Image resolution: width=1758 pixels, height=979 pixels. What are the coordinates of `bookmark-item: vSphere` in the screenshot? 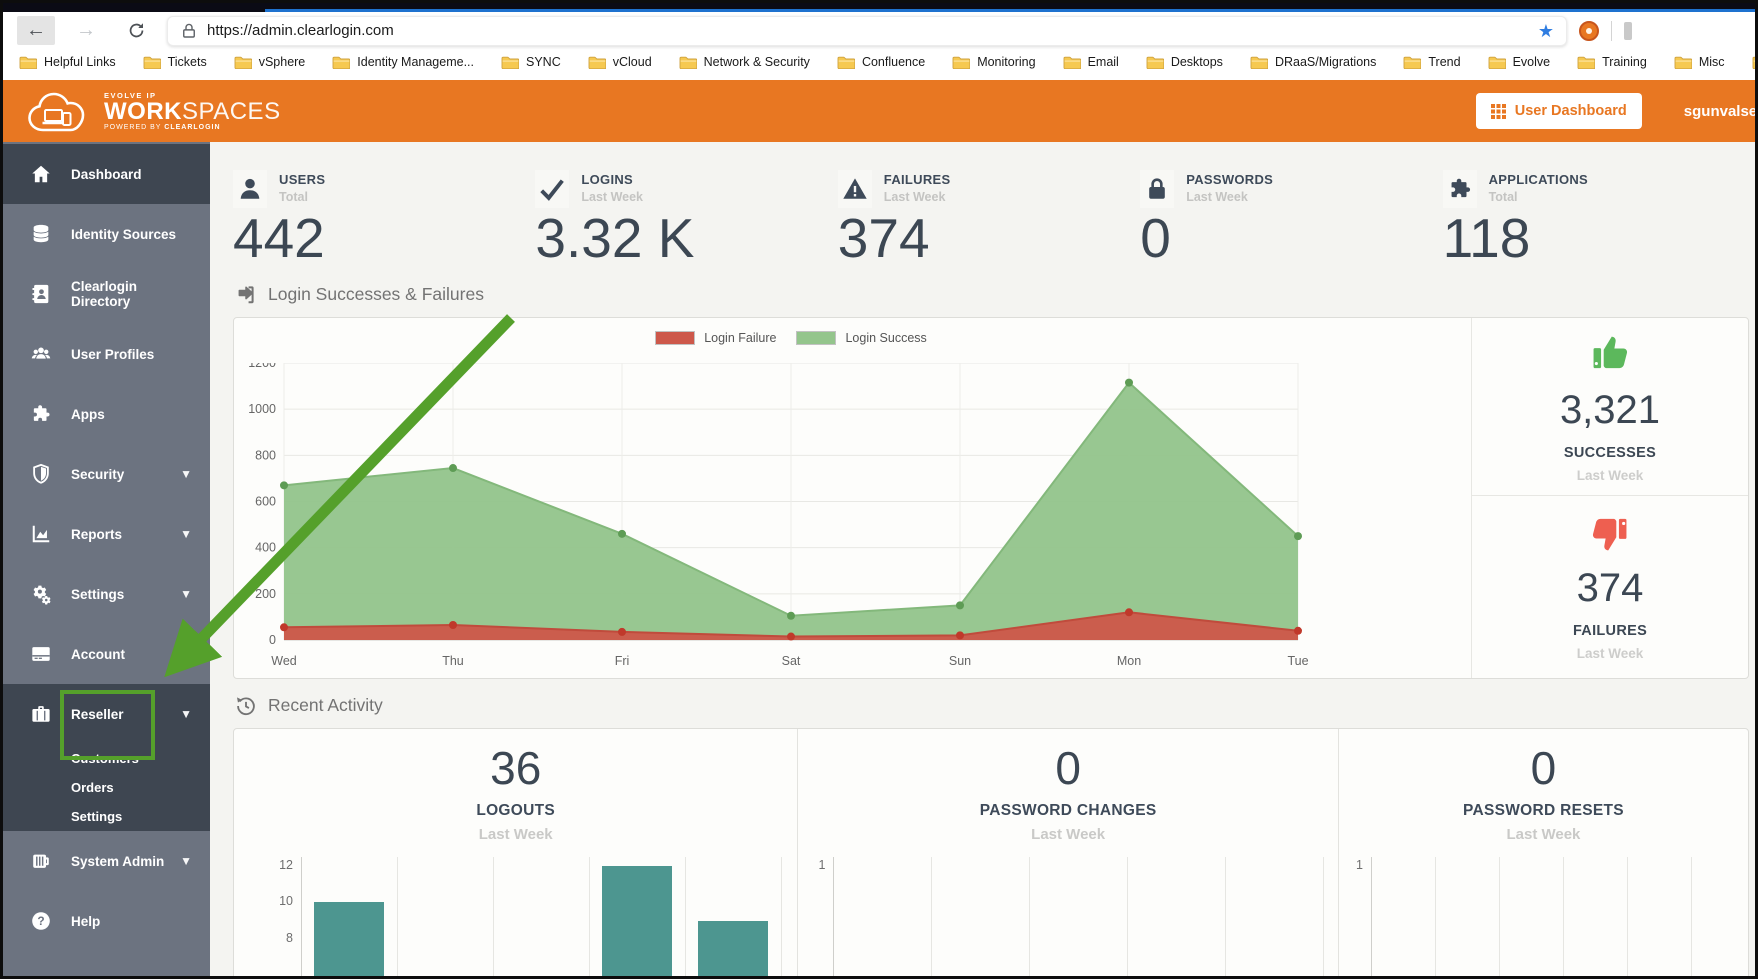 It's located at (269, 62).